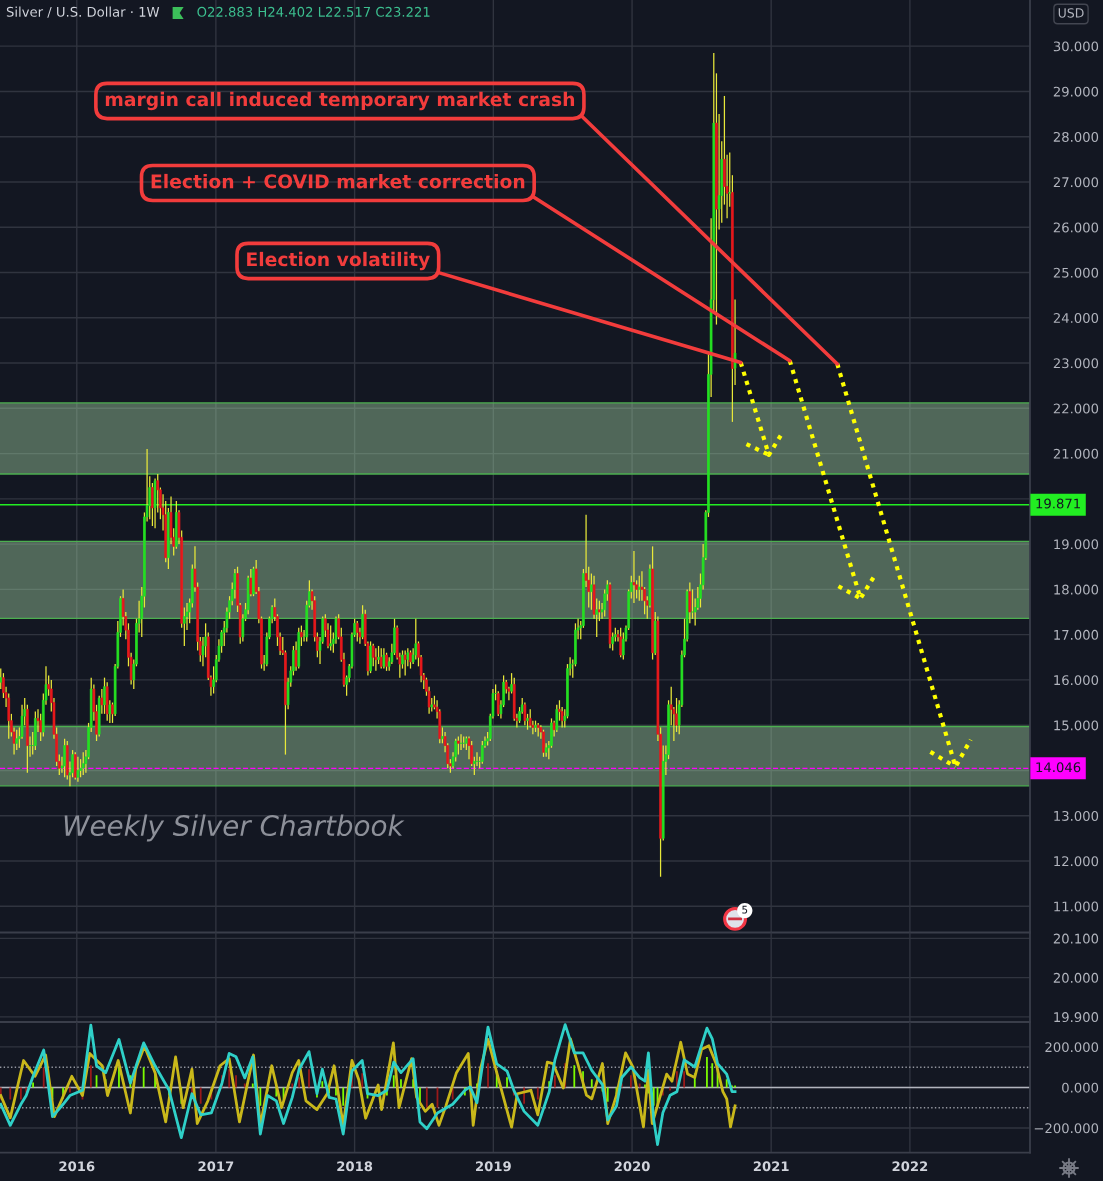  I want to click on x-tick-label: 2020, so click(632, 1166).